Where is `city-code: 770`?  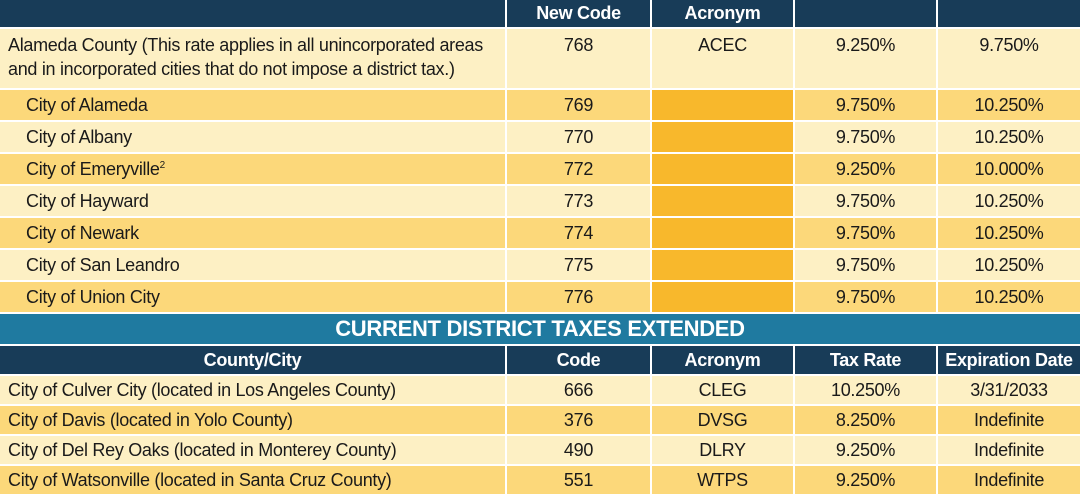 city-code: 770 is located at coordinates (579, 137).